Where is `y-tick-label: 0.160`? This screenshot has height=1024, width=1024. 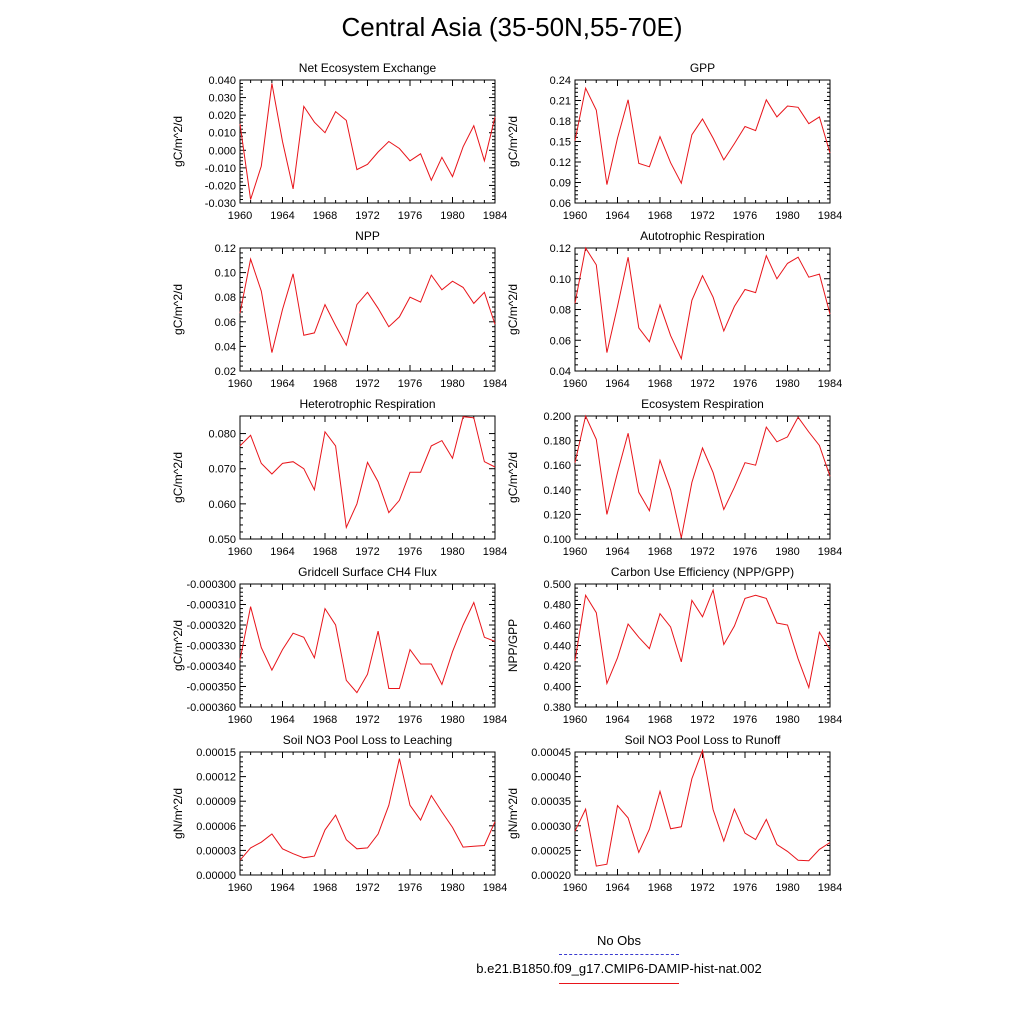 y-tick-label: 0.160 is located at coordinates (557, 466).